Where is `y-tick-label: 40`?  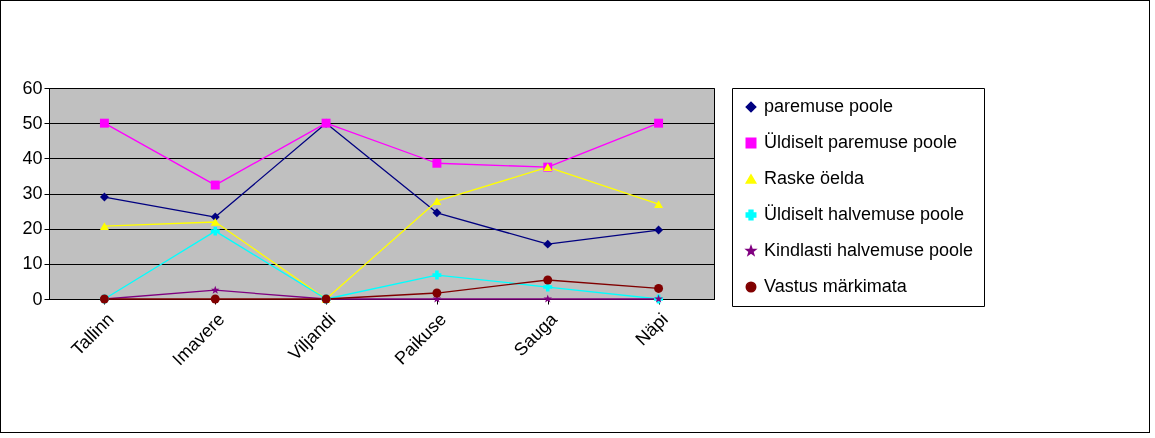 y-tick-label: 40 is located at coordinates (32, 157).